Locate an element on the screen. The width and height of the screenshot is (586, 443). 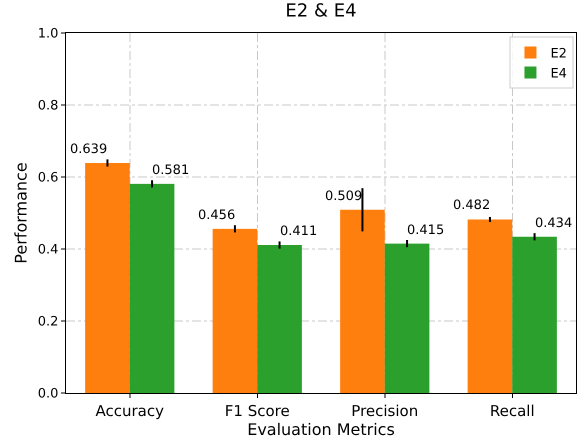
y-axis-title: Performance is located at coordinates (21, 213).